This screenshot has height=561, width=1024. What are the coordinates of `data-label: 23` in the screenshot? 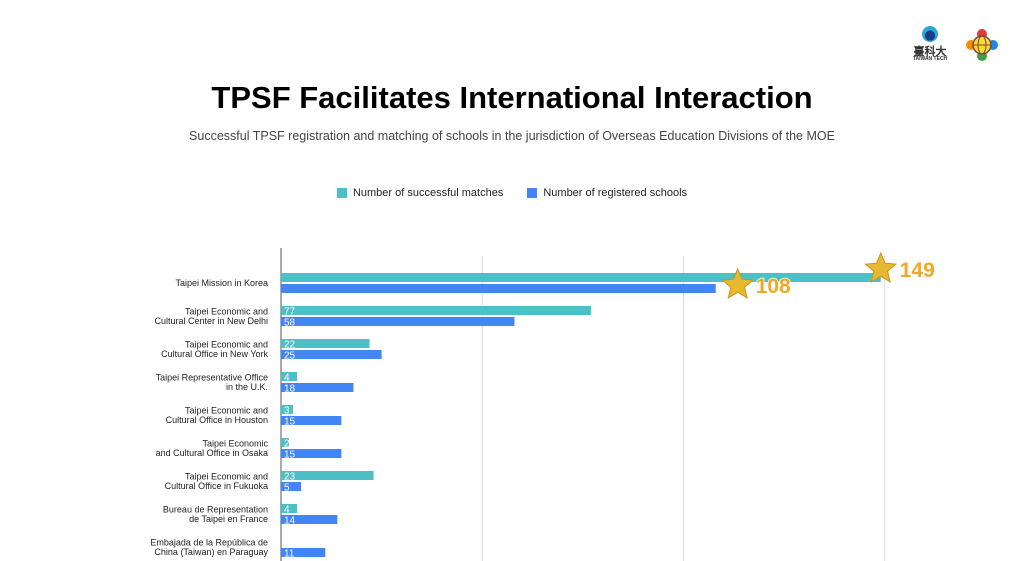 It's located at (290, 477).